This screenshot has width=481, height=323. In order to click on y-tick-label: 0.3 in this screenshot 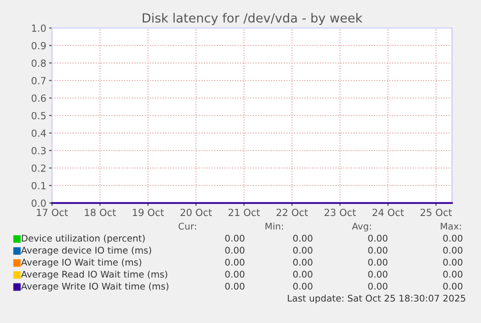, I will do `click(39, 150)`.